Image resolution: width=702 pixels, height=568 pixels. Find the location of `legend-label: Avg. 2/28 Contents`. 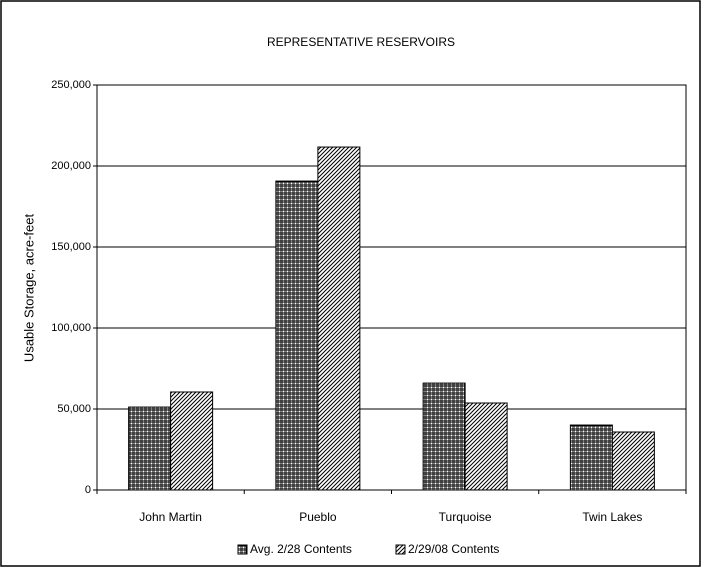

legend-label: Avg. 2/28 Contents is located at coordinates (301, 549).